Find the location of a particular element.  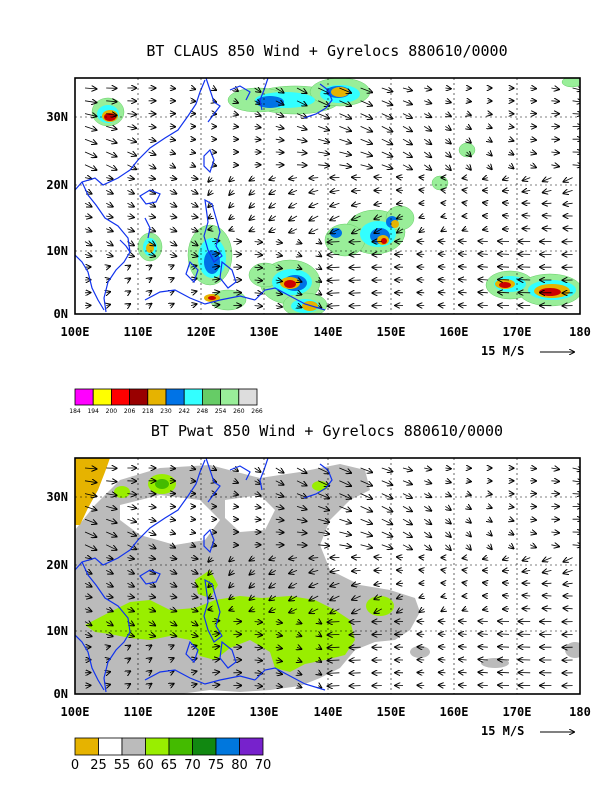

svg-text: 15 M/S is located at coordinates (502, 351).